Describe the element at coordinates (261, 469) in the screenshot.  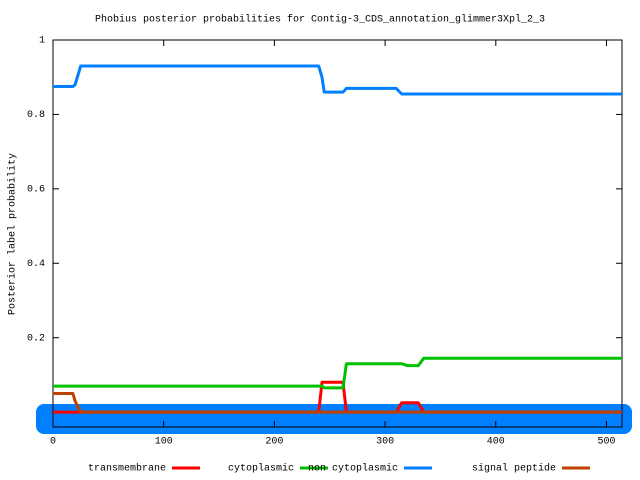
I see `legend-label: cytoplasmic` at that location.